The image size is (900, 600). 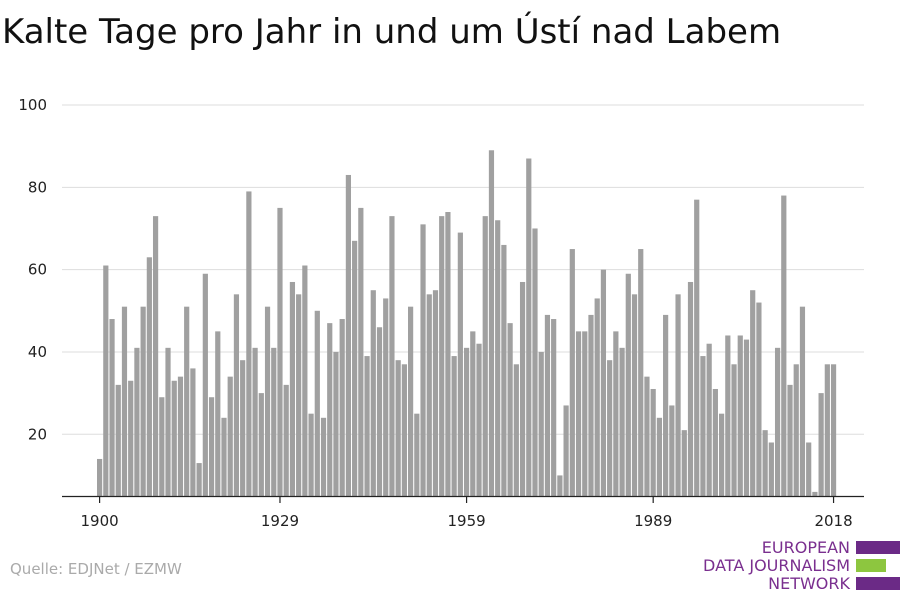 I want to click on bar-1903, so click(x=118, y=440).